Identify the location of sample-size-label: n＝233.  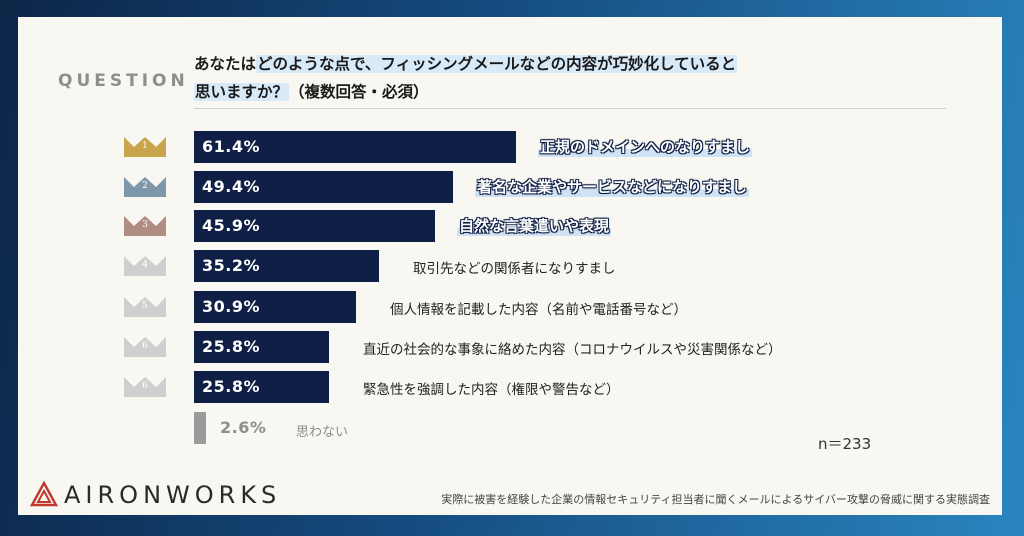
(845, 444).